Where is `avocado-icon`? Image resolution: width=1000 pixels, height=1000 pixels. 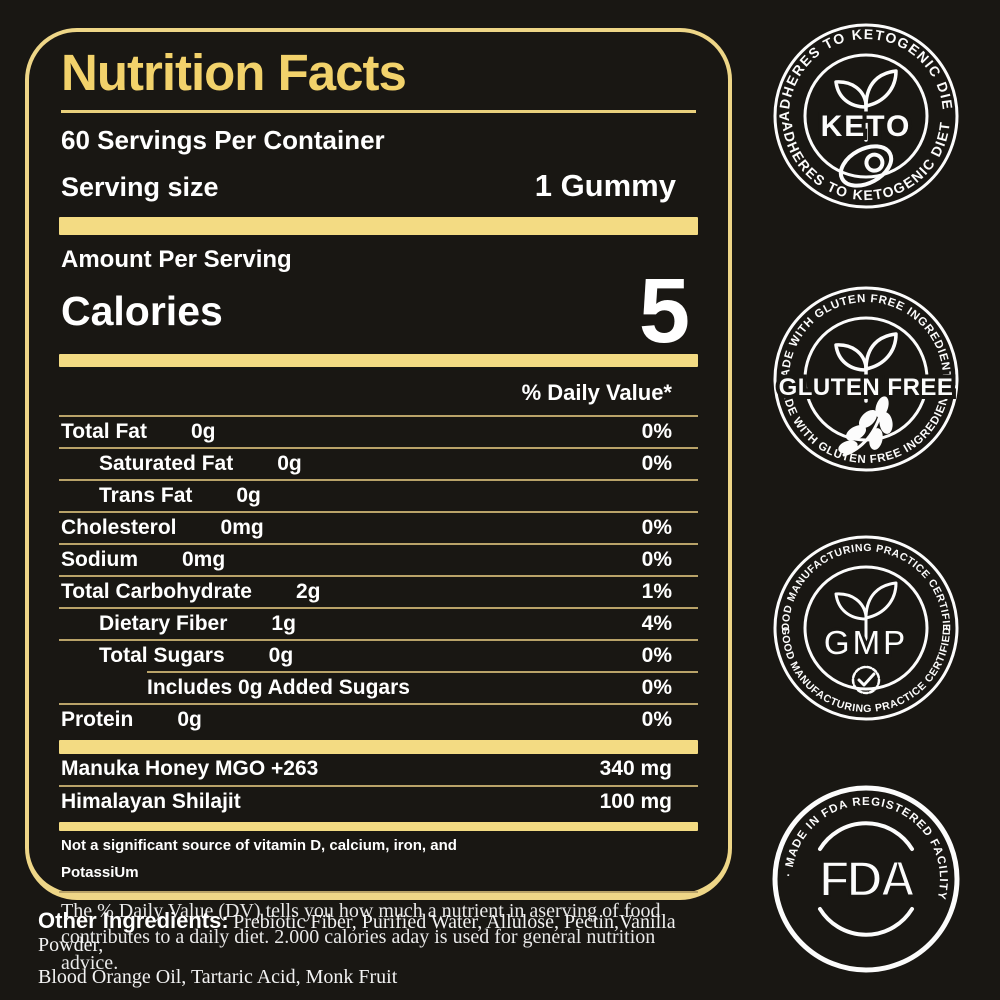 avocado-icon is located at coordinates (866, 166).